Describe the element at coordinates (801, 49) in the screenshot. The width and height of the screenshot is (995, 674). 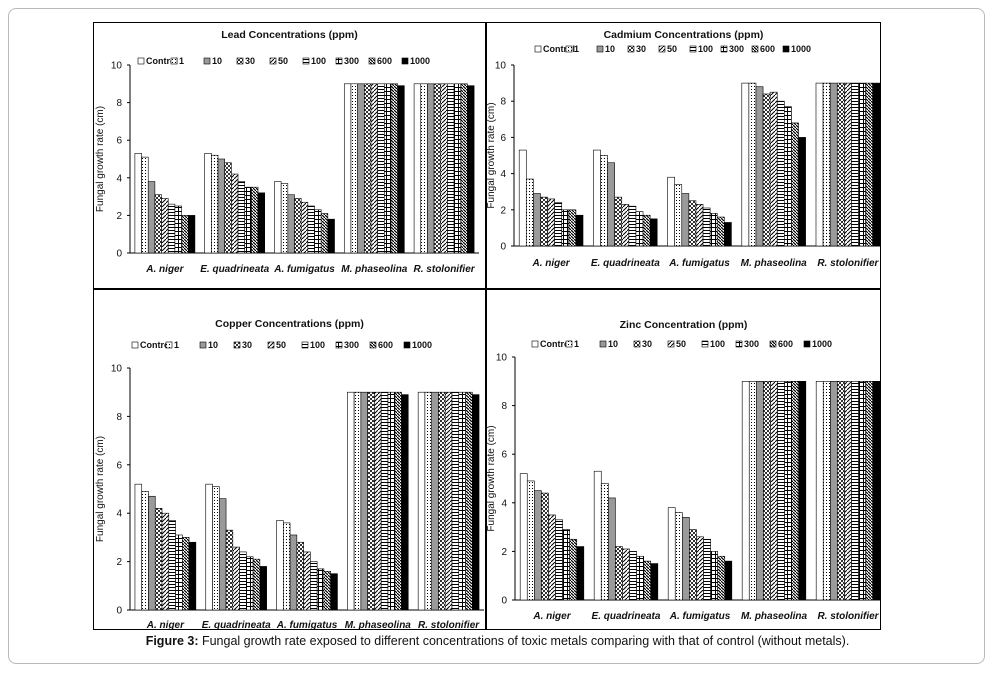
I see `legend-label: 1000` at that location.